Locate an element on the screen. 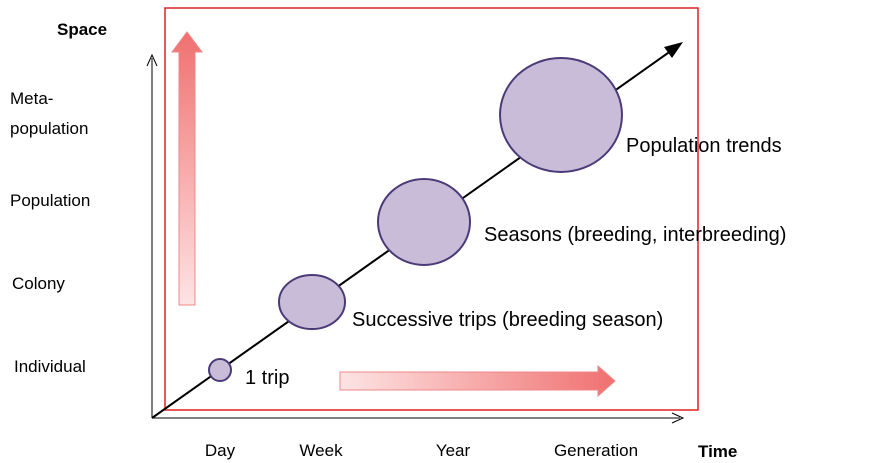  scale-label: Population trends is located at coordinates (704, 146).